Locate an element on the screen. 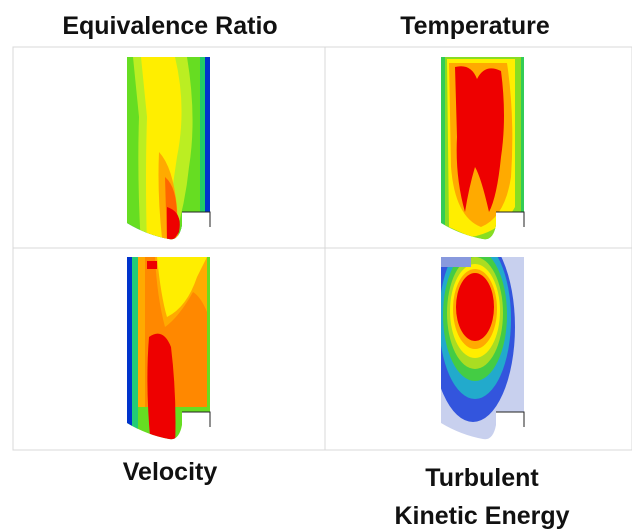 This screenshot has height=531, width=632. panel-title: Equivalence Ratio is located at coordinates (169, 26).